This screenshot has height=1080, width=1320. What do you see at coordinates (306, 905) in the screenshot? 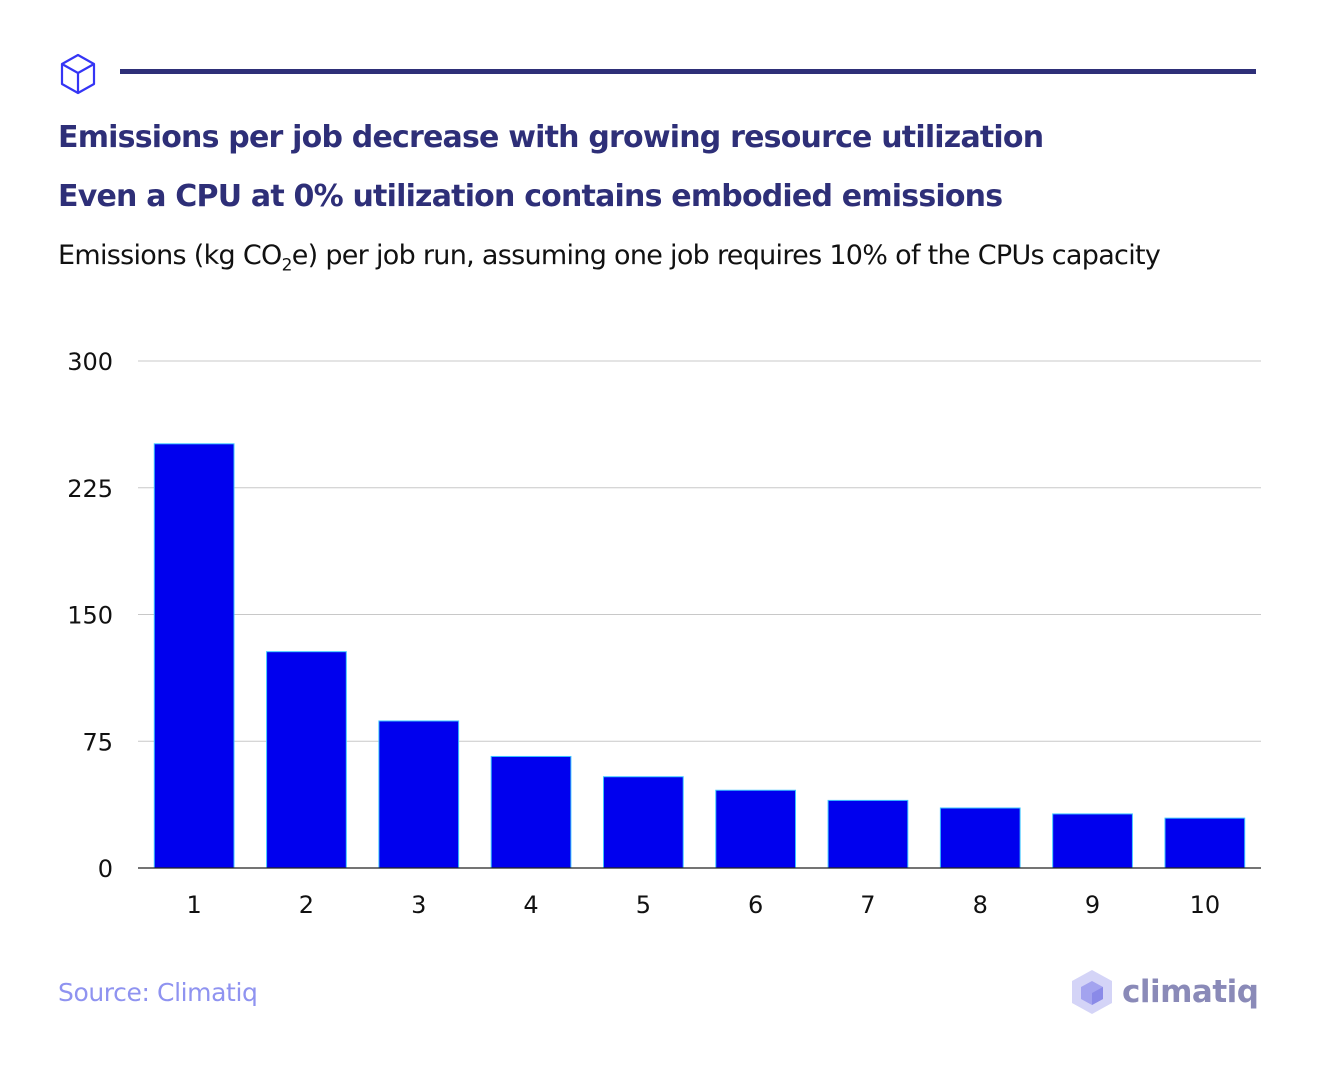
I see `x-tick-label: 2` at bounding box center [306, 905].